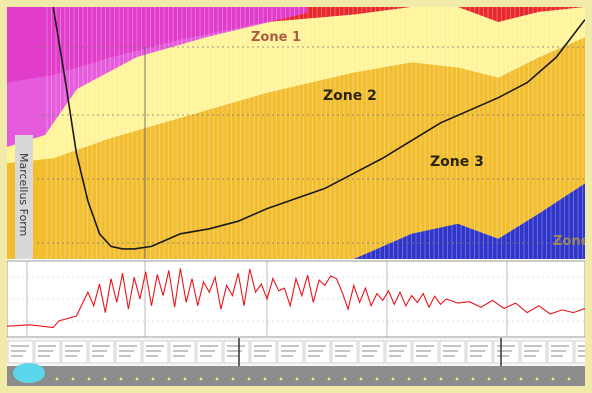 The width and height of the screenshot is (592, 393). I want to click on header-strip, so click(296, 362).